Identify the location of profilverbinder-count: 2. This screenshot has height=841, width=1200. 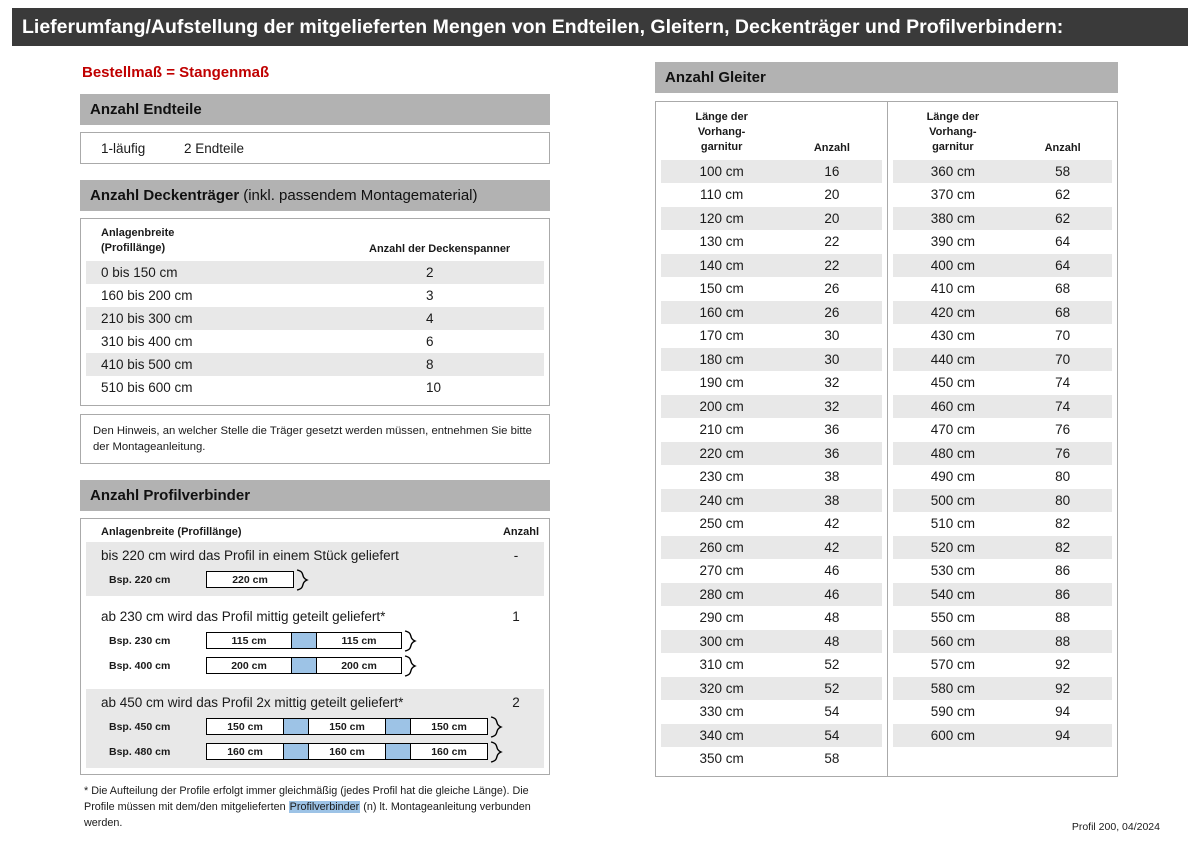
(516, 703).